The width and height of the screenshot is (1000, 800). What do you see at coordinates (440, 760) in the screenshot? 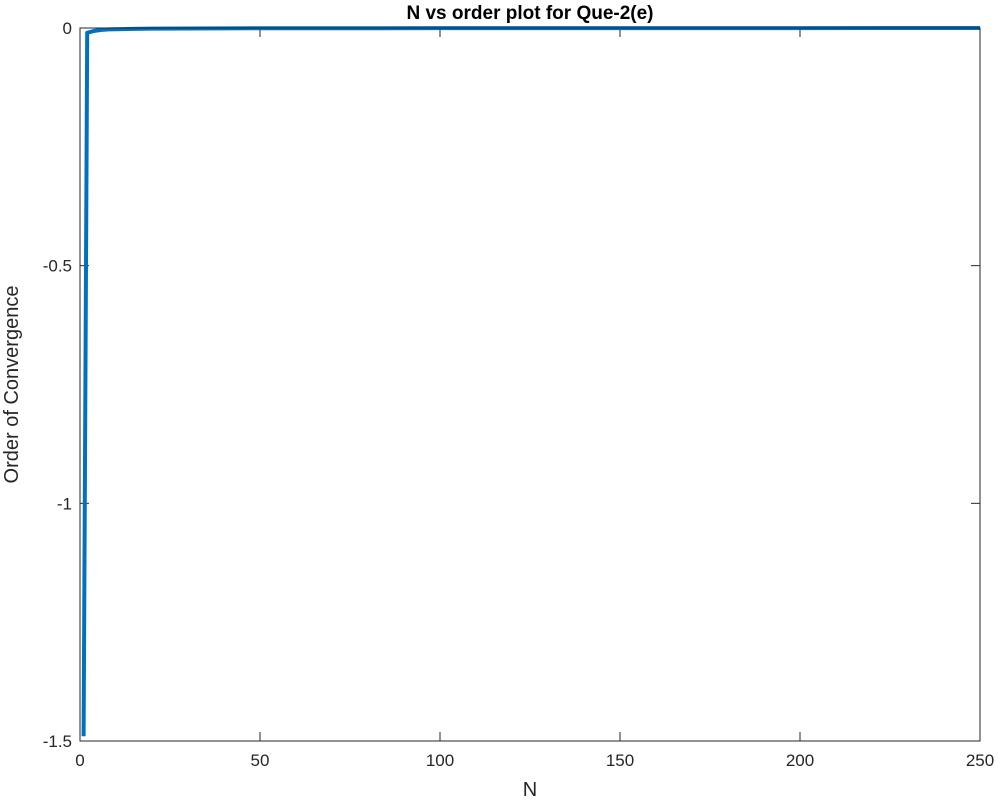
I see `x-tick-label: 100` at bounding box center [440, 760].